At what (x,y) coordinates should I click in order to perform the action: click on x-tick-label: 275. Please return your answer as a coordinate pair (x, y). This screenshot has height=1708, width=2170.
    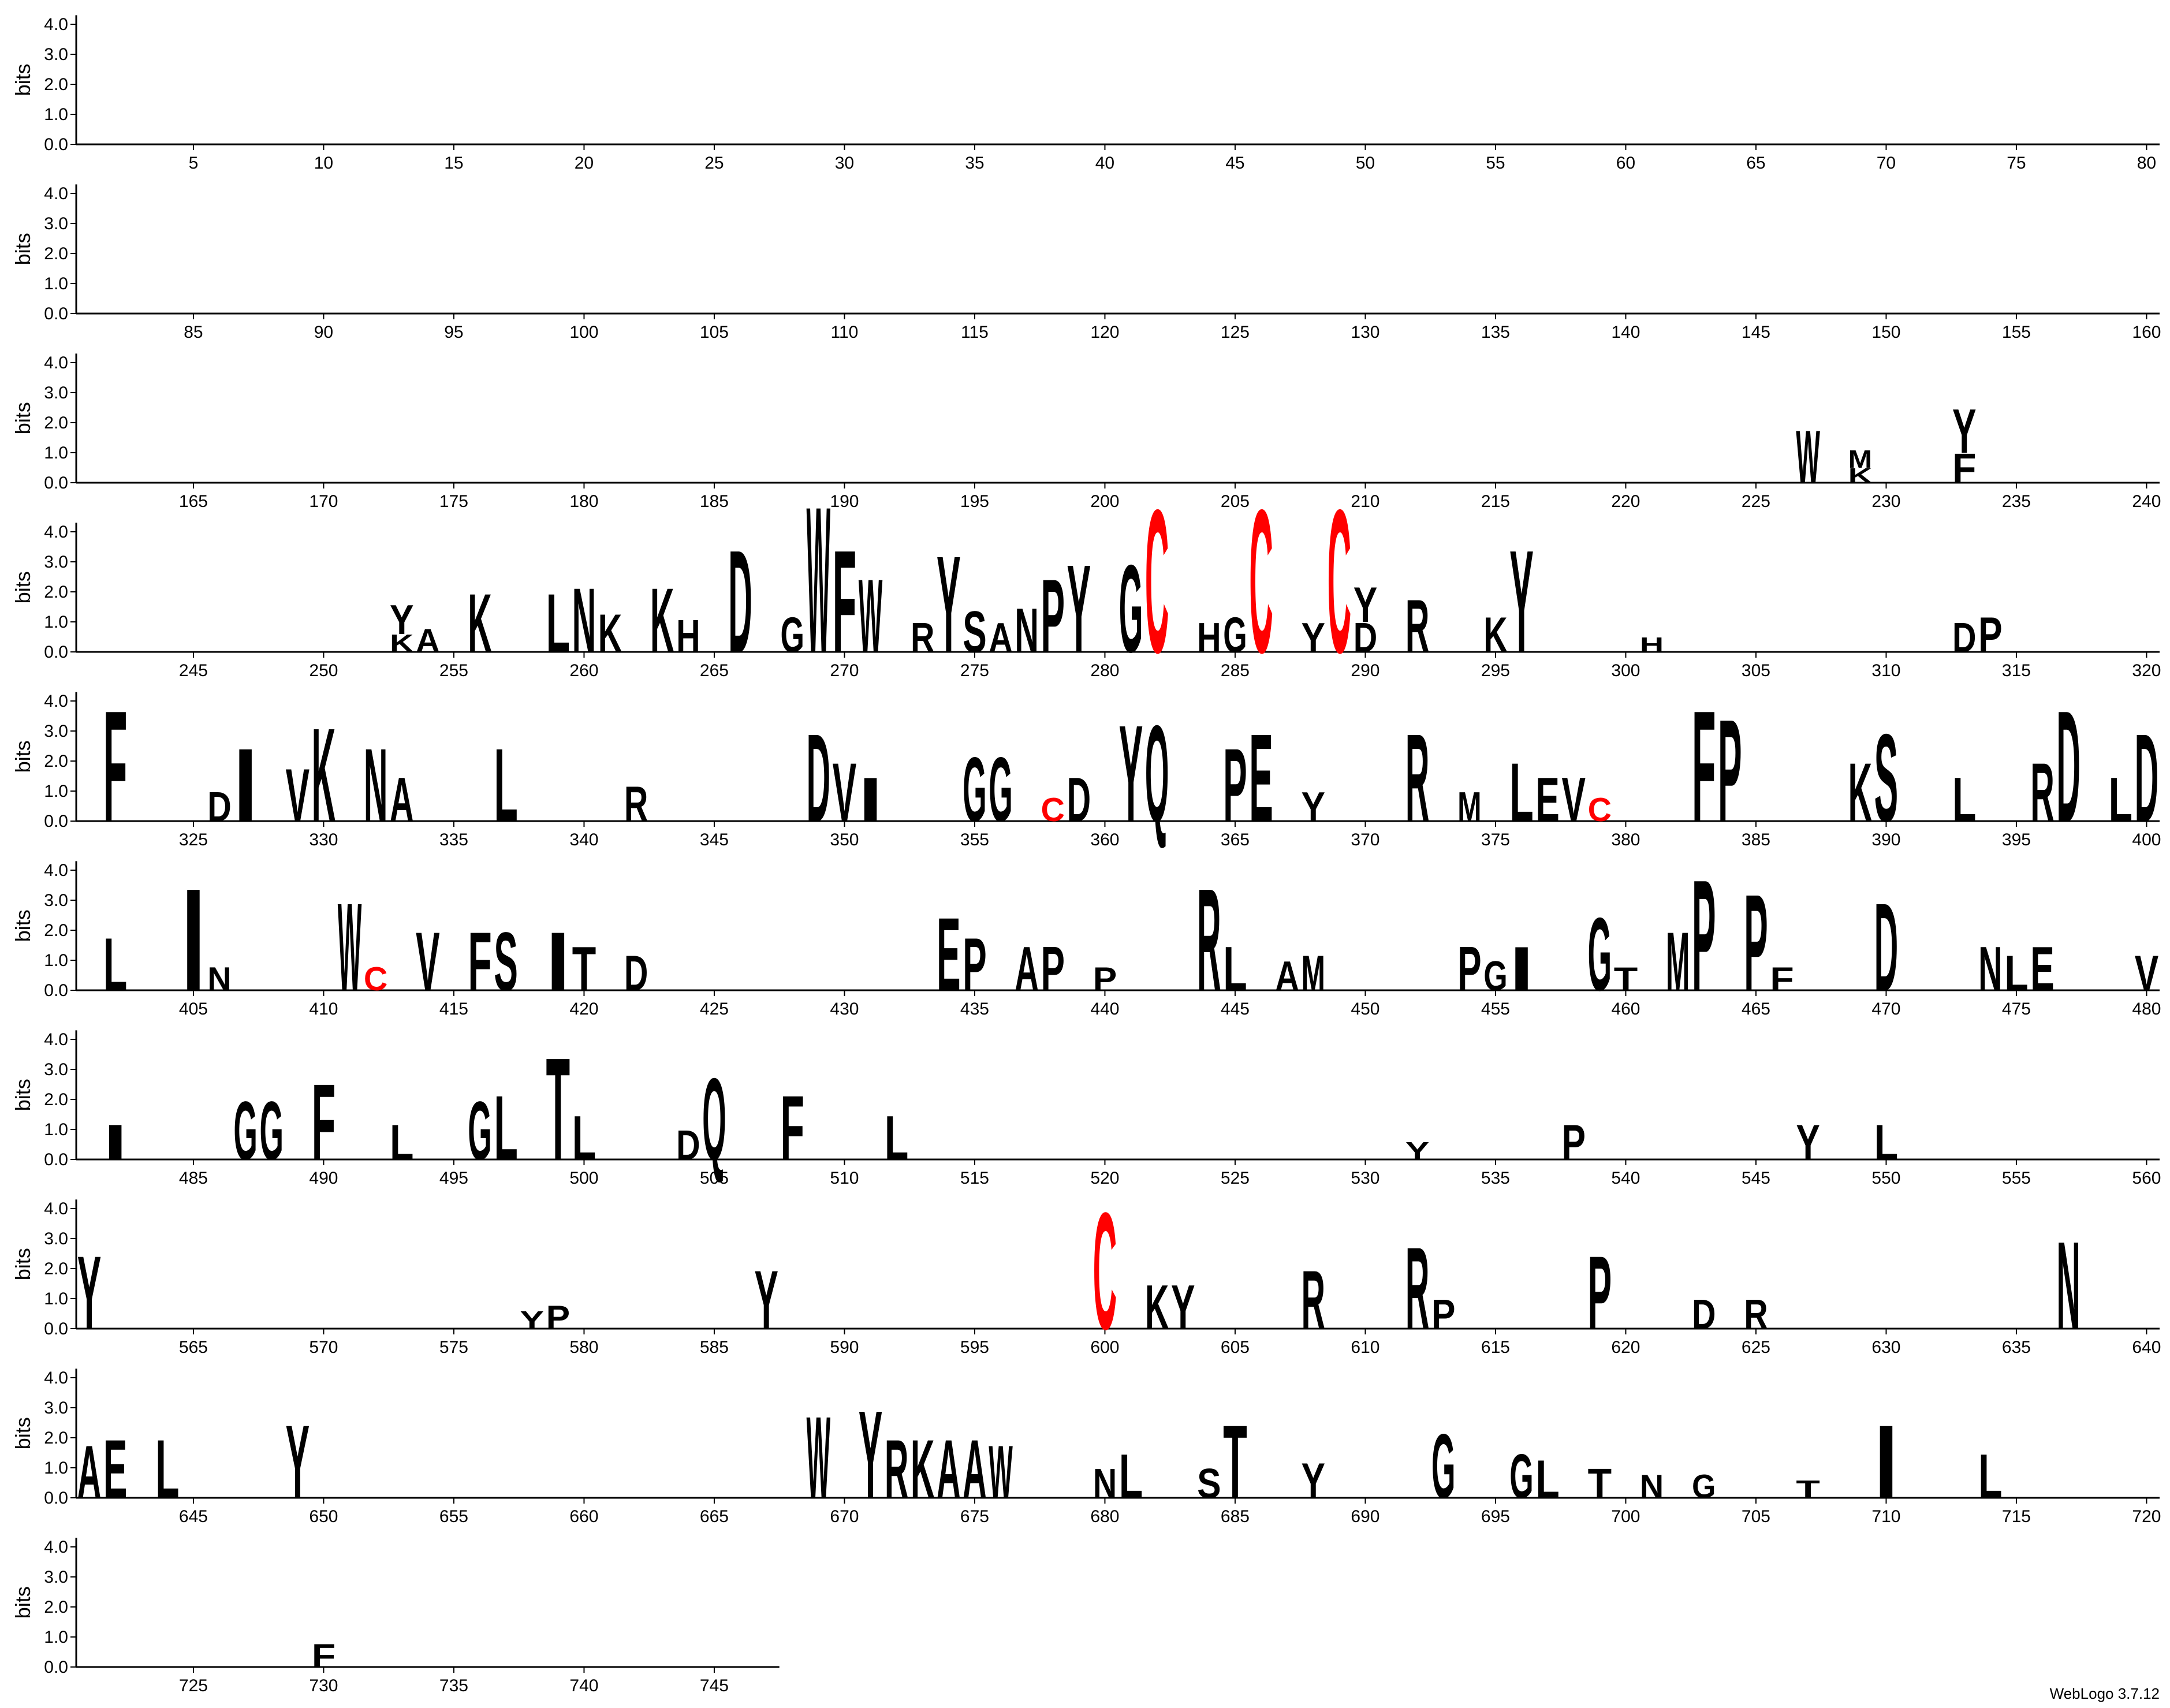
    Looking at the image, I should click on (974, 670).